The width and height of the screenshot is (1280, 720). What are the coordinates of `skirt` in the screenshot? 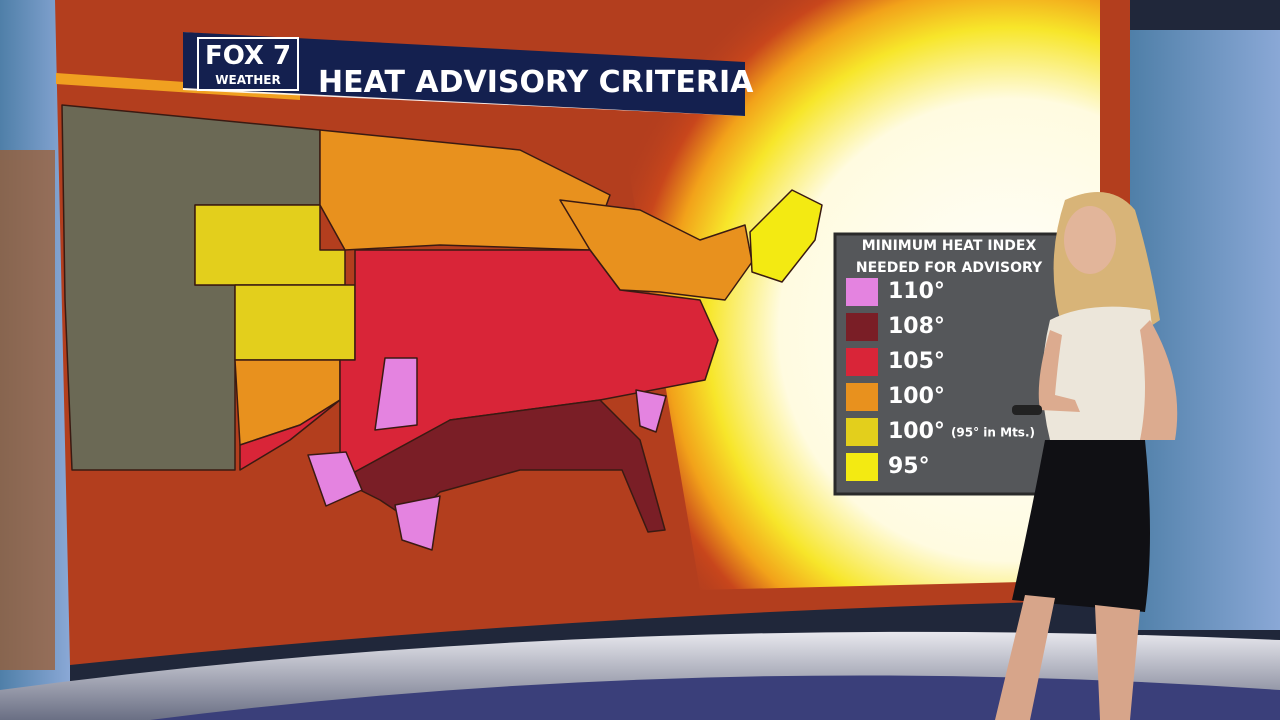 It's located at (1081, 526).